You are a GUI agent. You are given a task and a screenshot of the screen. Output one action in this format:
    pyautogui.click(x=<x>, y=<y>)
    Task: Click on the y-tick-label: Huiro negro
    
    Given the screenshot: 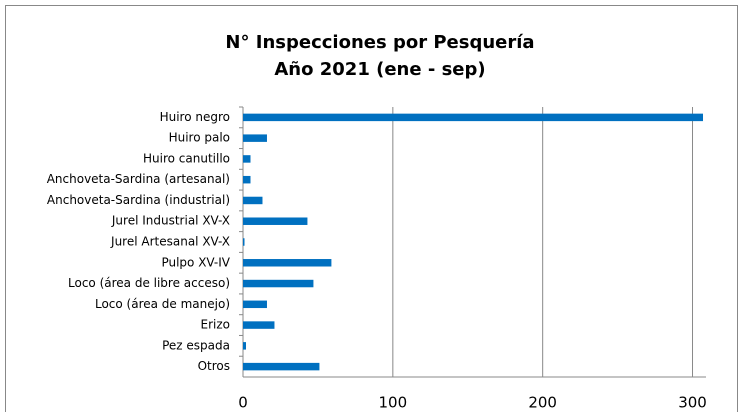 What is the action you would take?
    pyautogui.click(x=195, y=117)
    